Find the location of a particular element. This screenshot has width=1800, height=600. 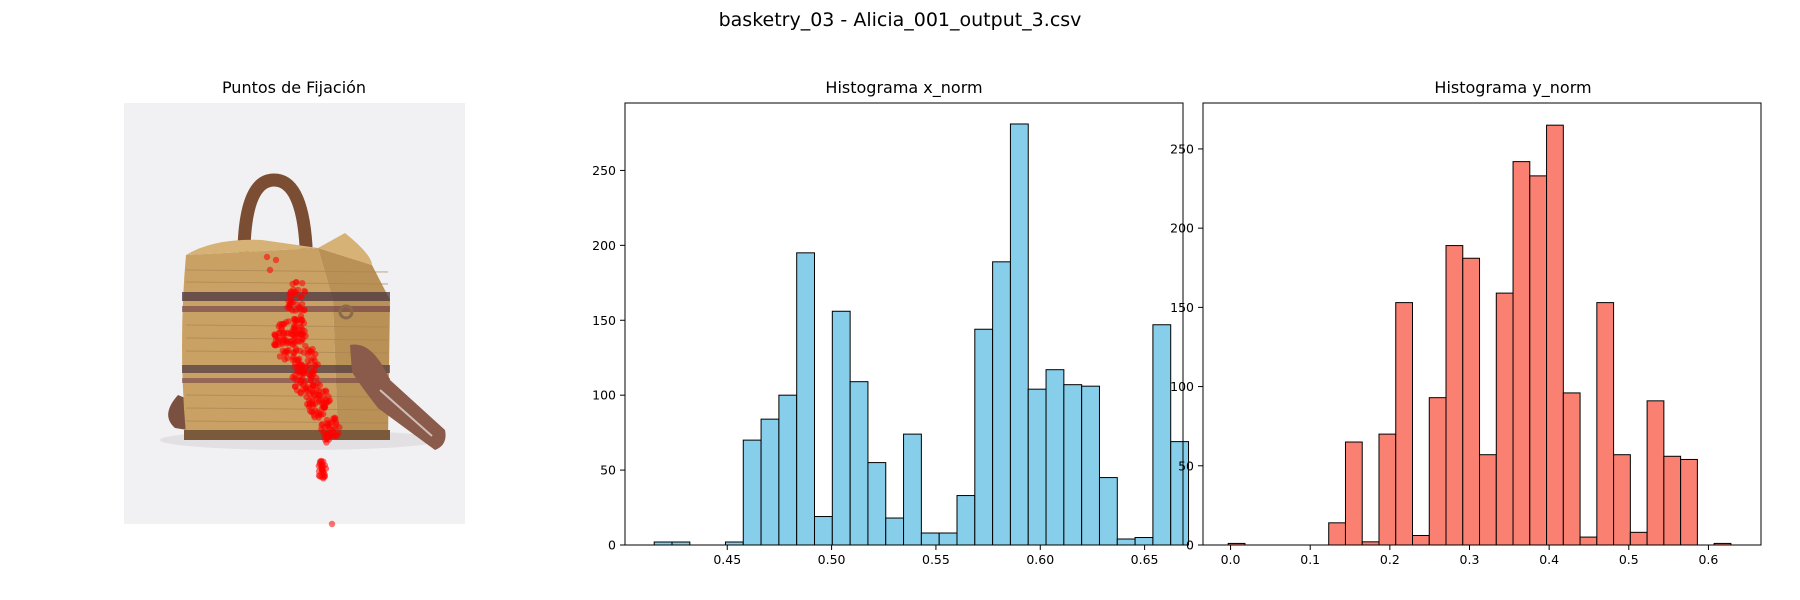

bag-strap-lettering is located at coordinates (406, 413).